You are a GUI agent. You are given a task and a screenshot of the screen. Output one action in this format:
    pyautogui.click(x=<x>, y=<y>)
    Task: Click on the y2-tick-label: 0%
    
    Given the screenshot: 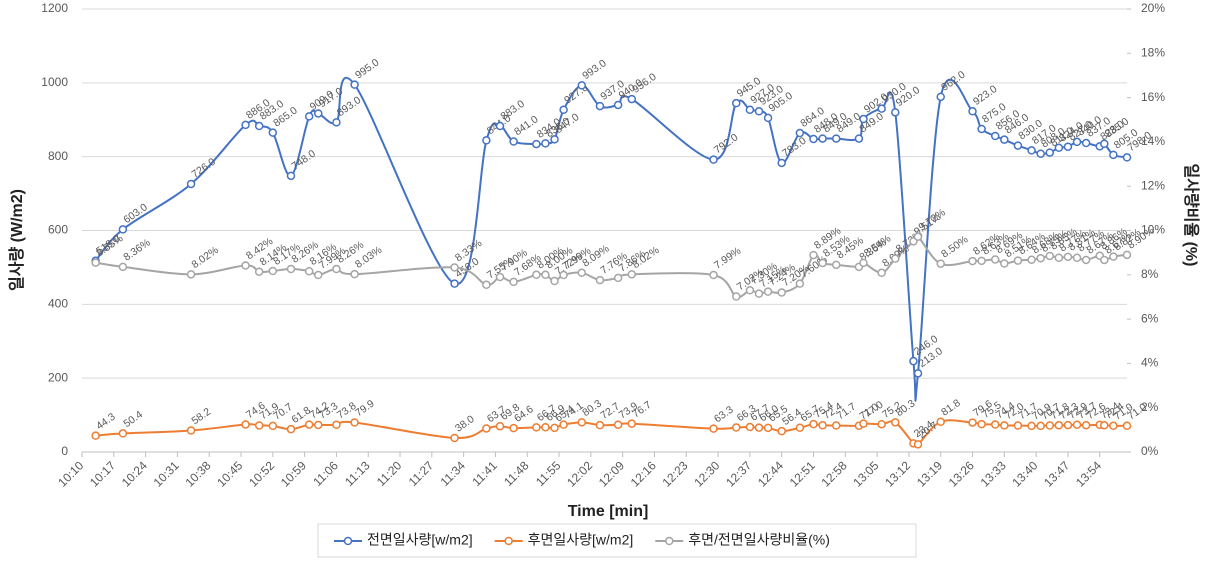 What is the action you would take?
    pyautogui.click(x=1150, y=451)
    